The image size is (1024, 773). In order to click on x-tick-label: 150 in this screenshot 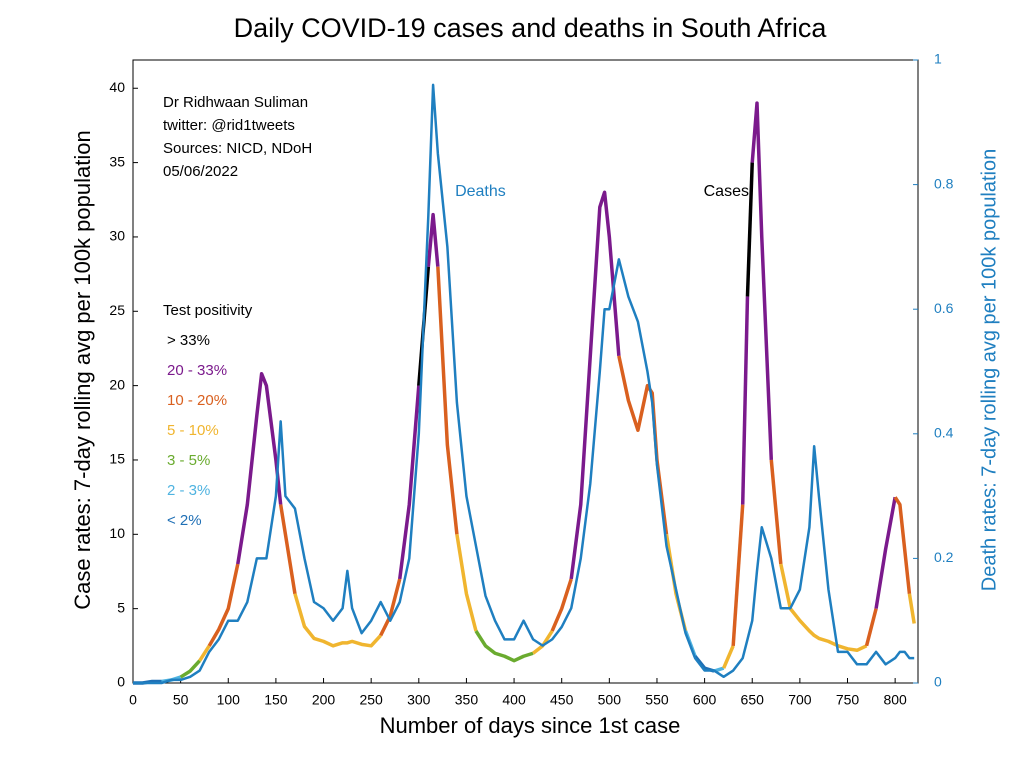, I will do `click(276, 700)`.